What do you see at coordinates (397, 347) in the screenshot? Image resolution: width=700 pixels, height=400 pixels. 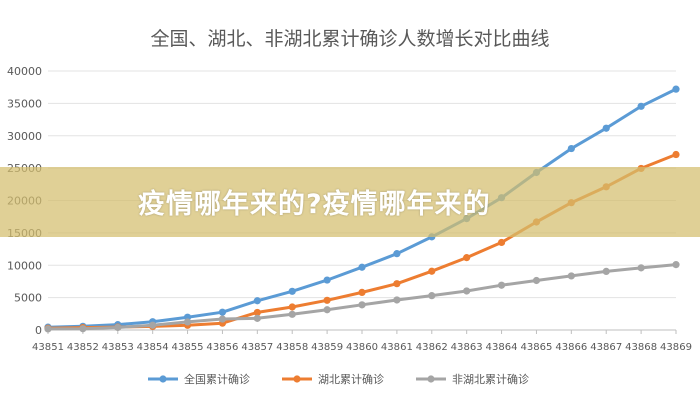 I see `x-tick-label: 43861` at bounding box center [397, 347].